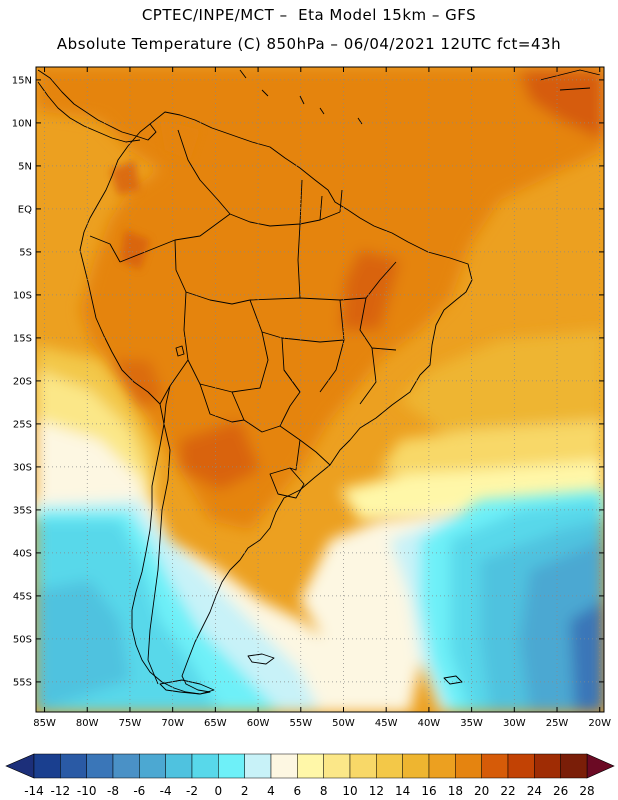  Describe the element at coordinates (22, 295) in the screenshot. I see `lat-tick-label: 10S` at that location.